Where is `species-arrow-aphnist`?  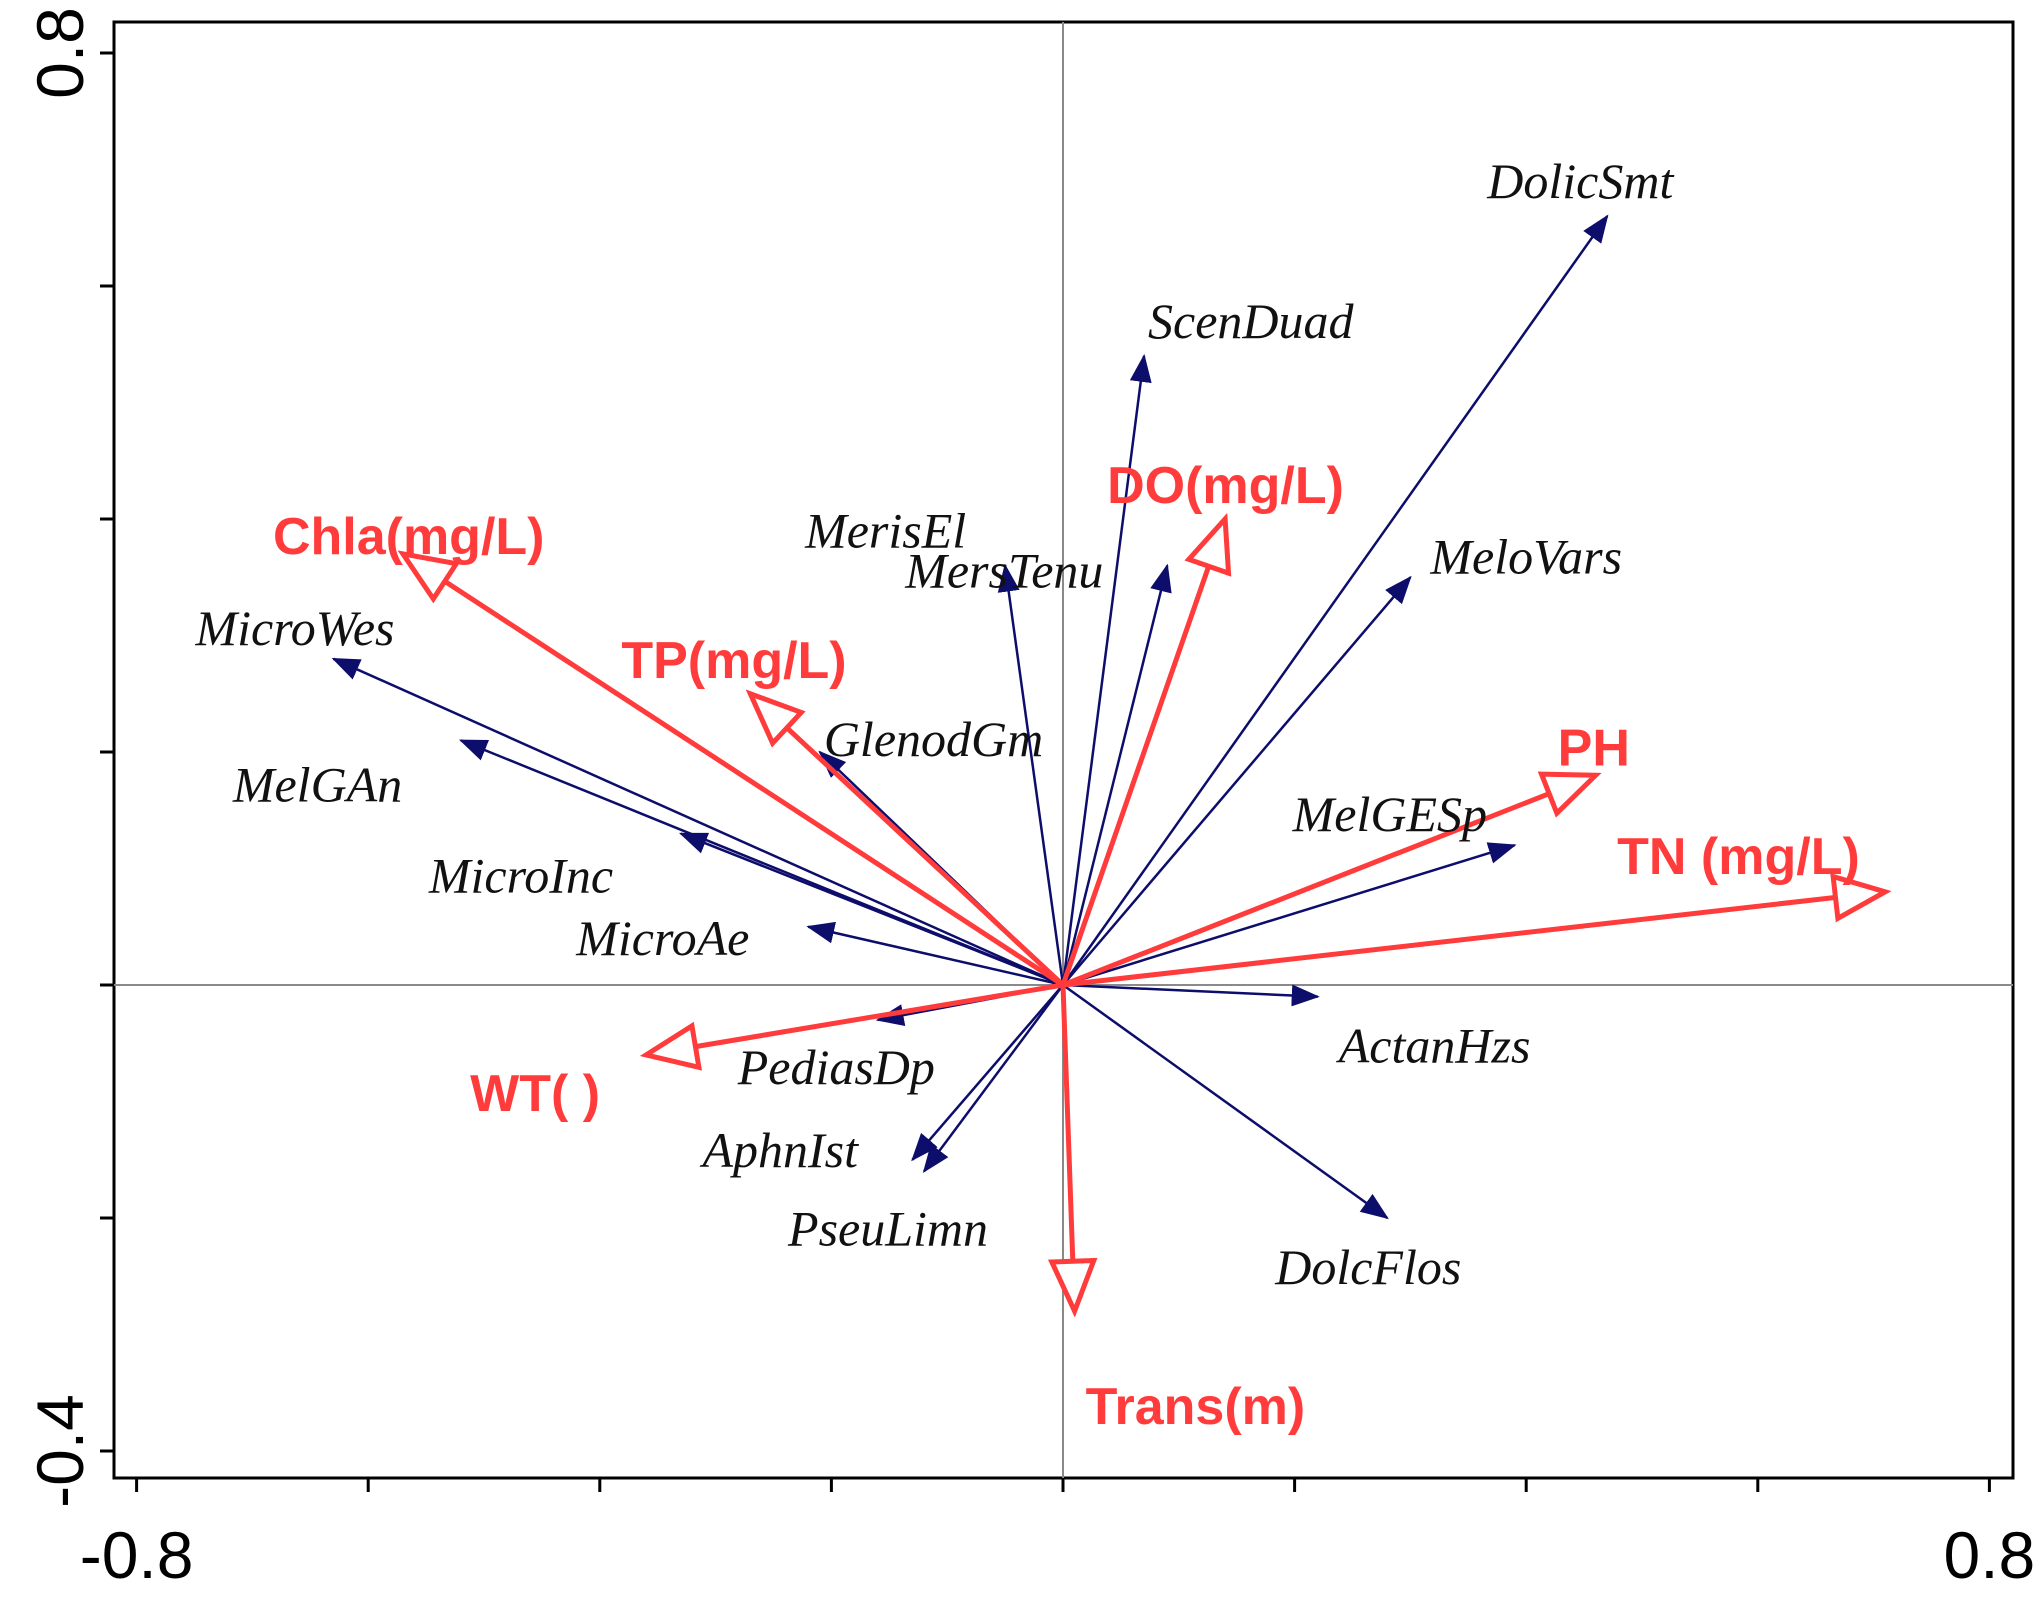 species-arrow-aphnist is located at coordinates (987, 1073).